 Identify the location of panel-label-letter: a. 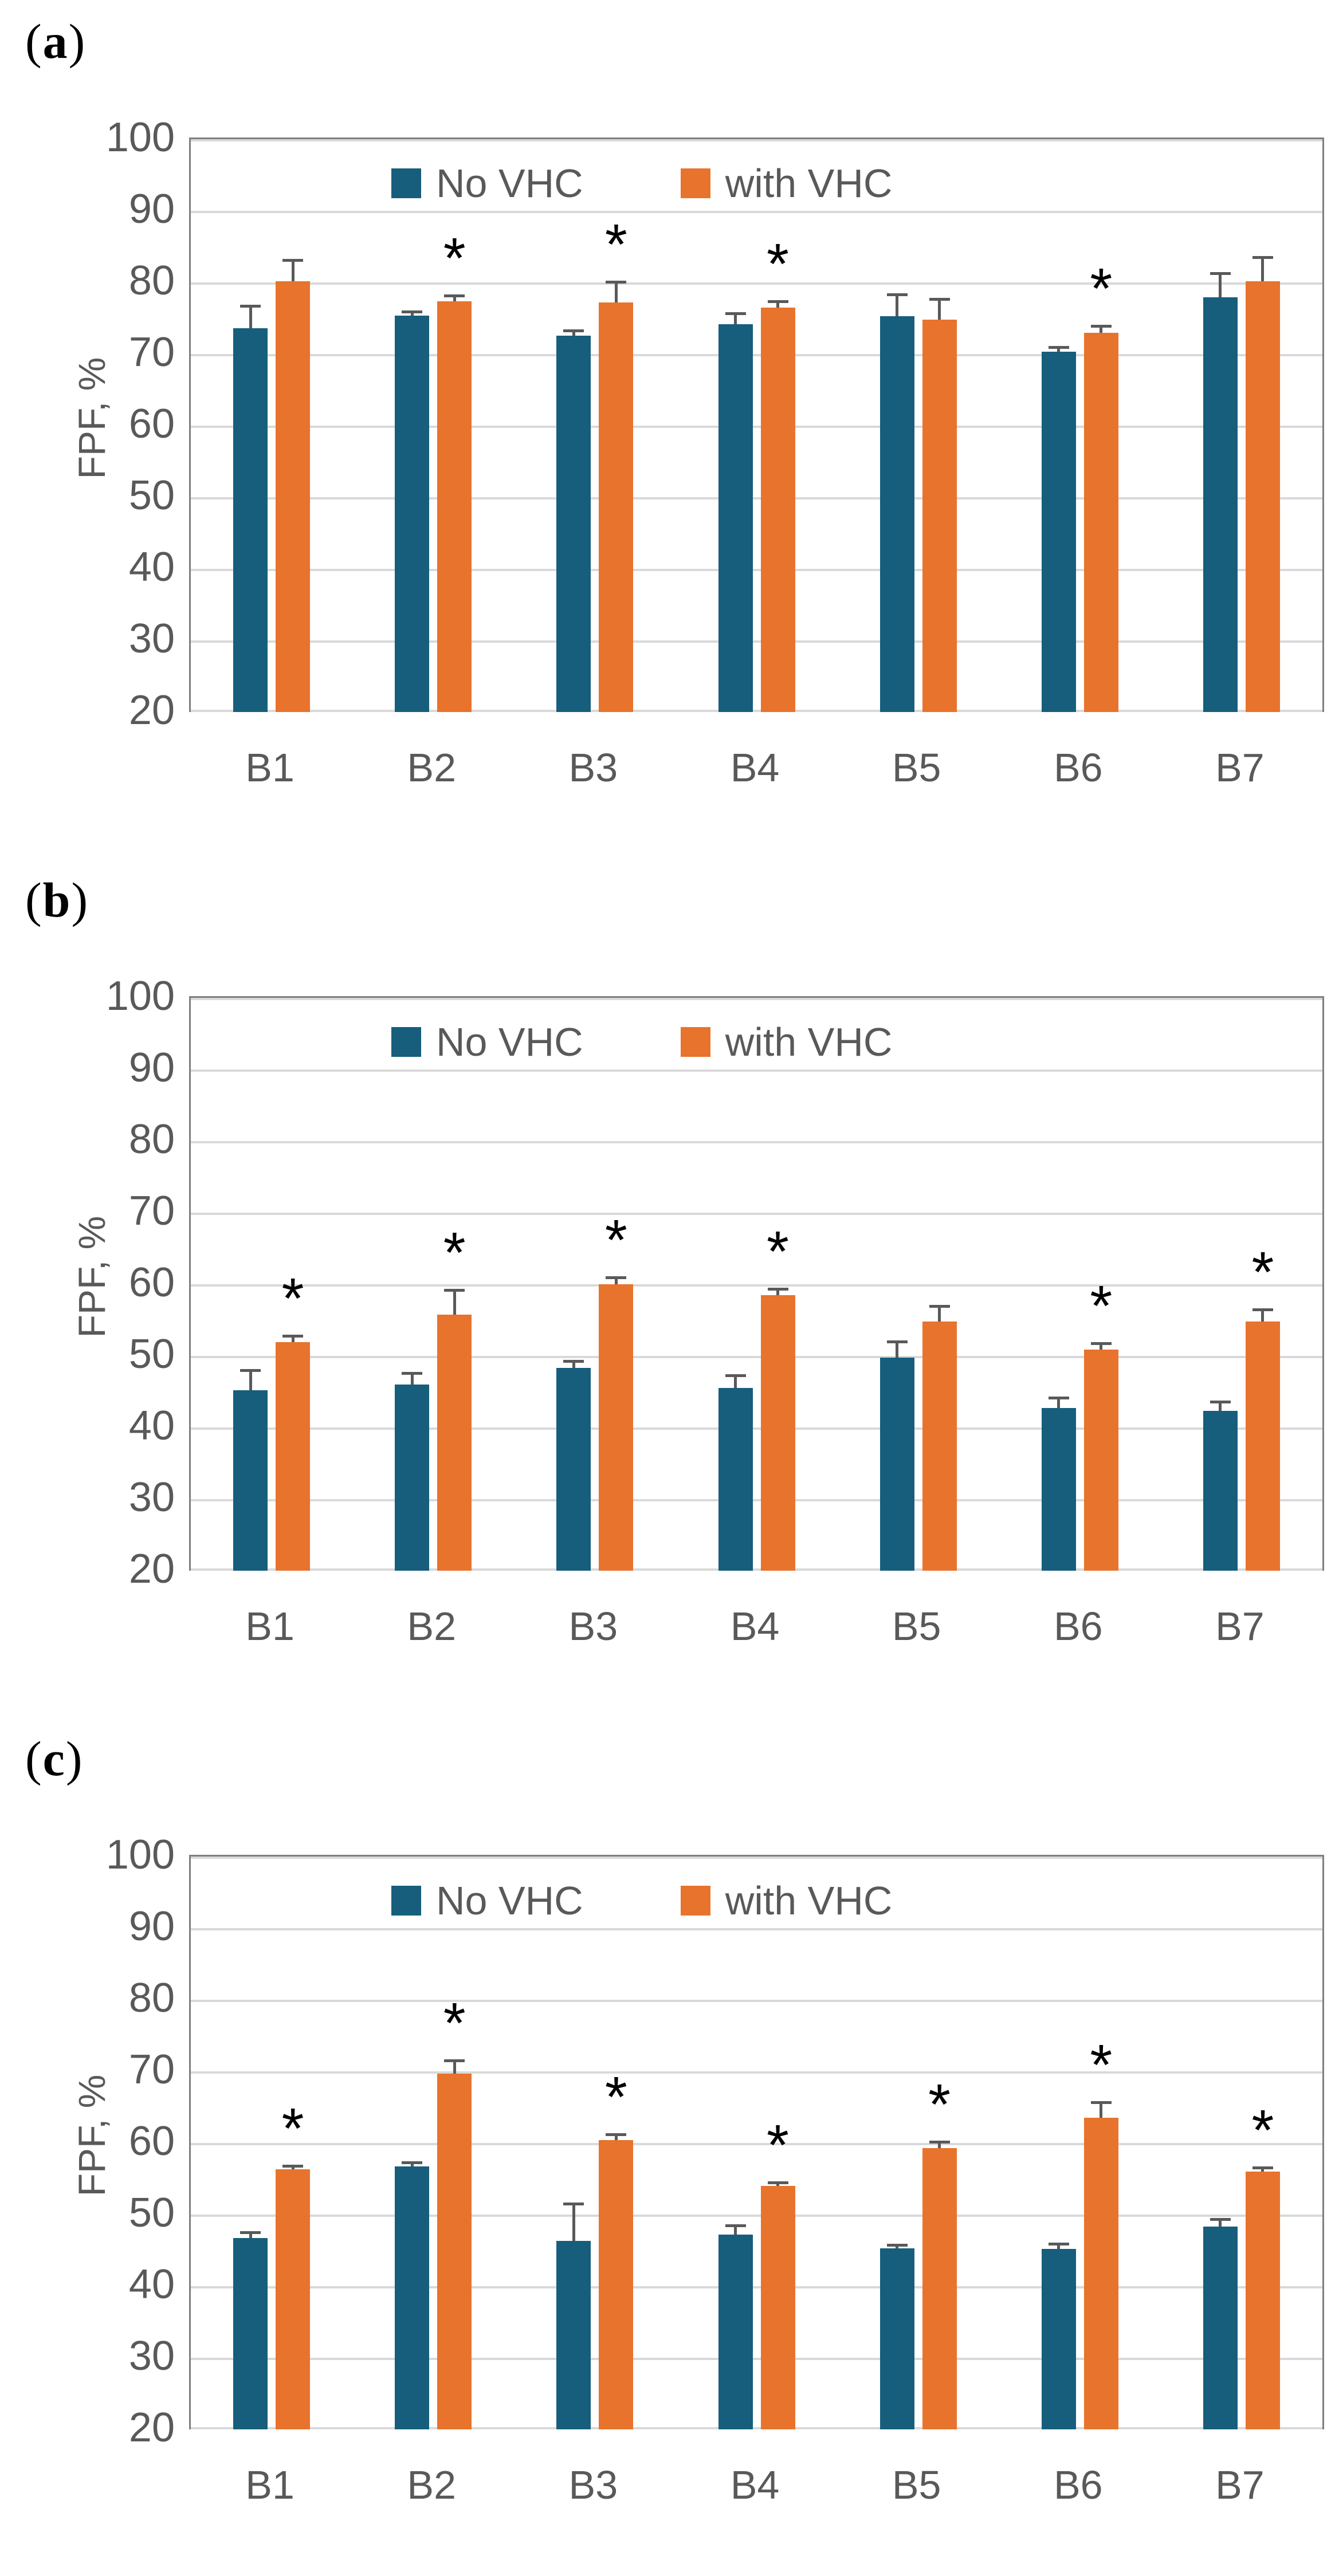
(56, 41).